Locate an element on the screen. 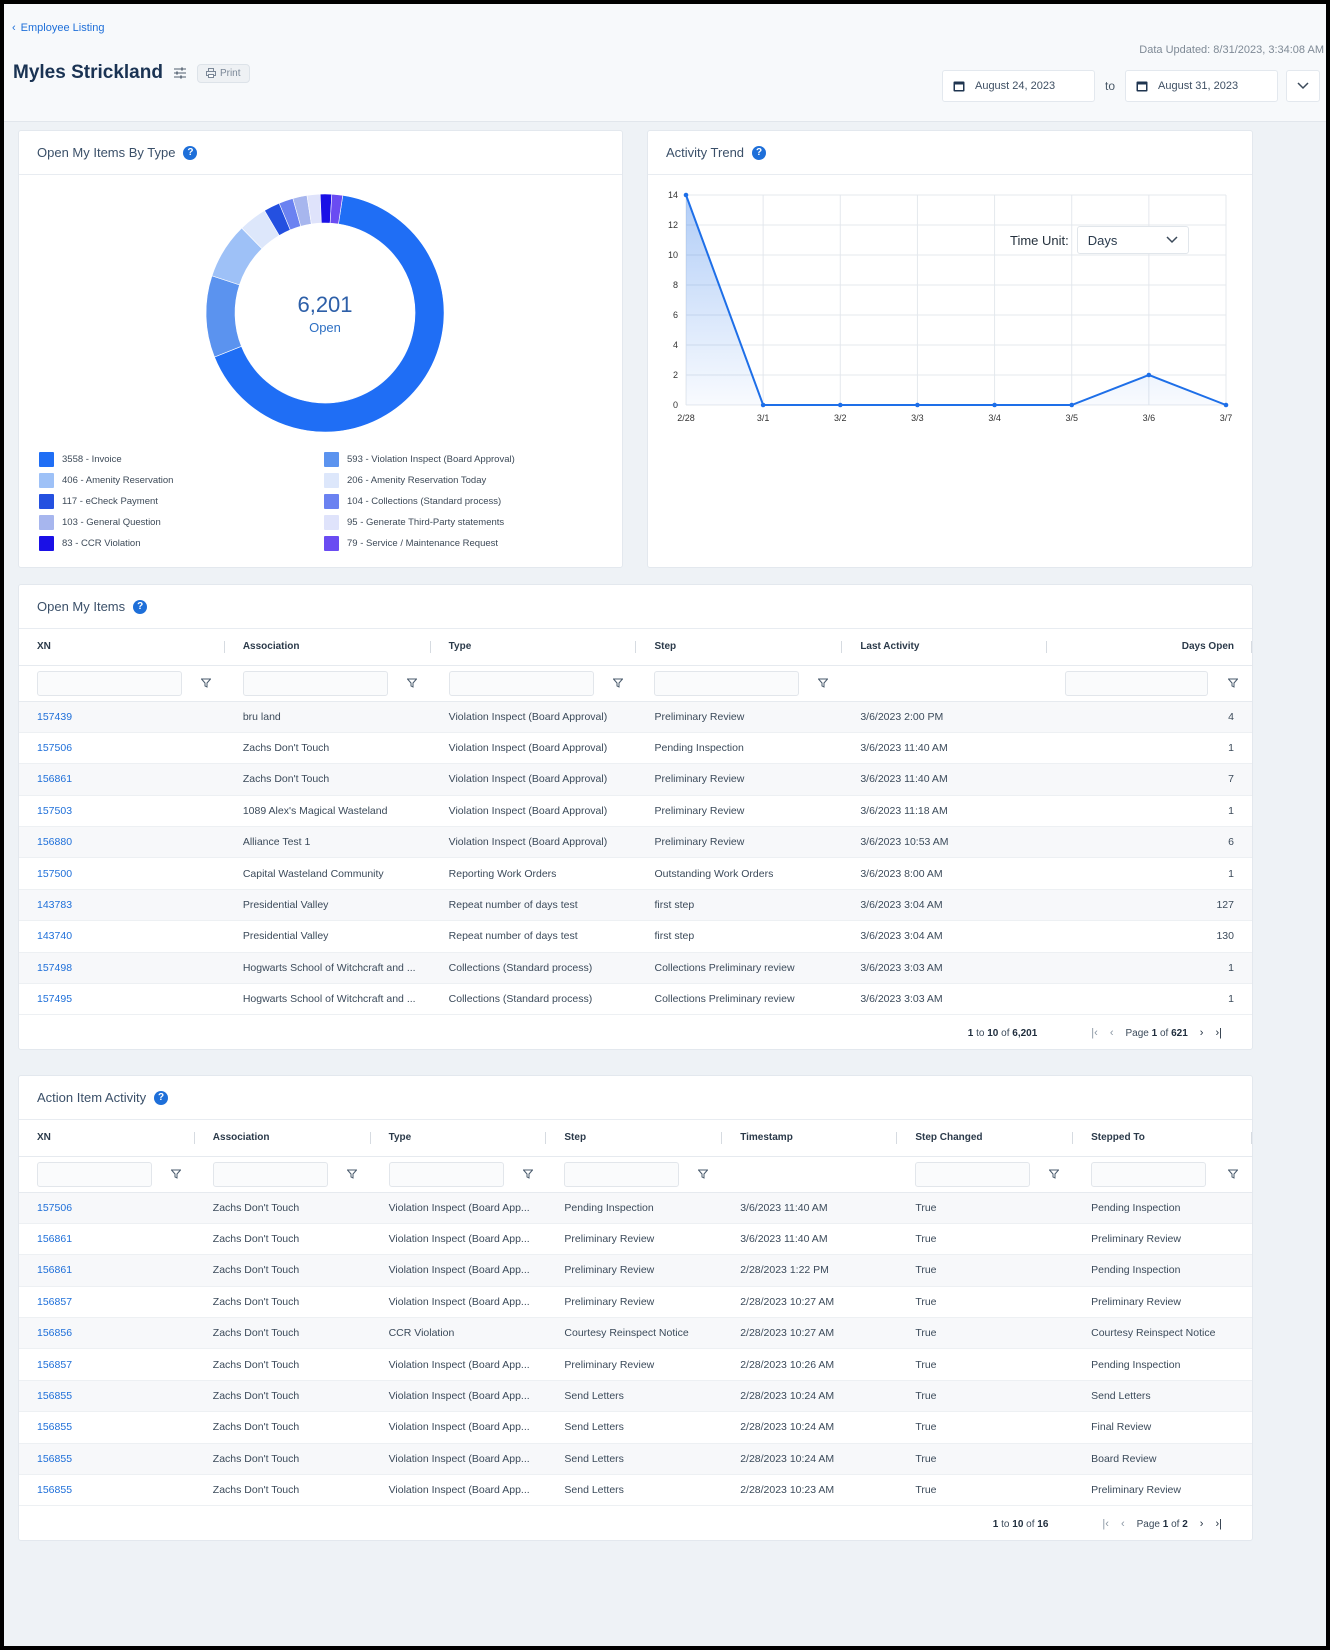  sliders-icon is located at coordinates (180, 73).